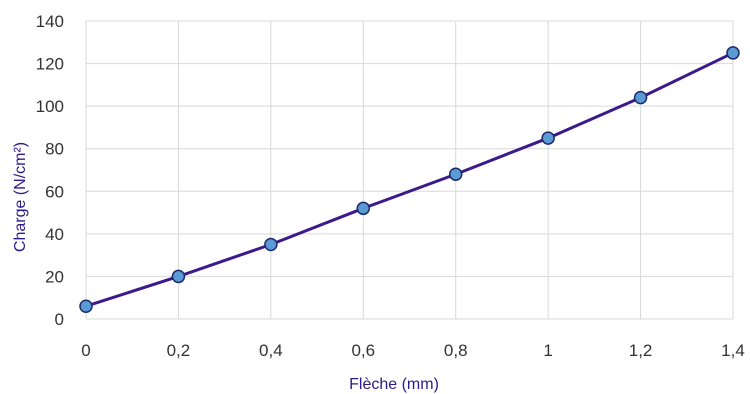  I want to click on x-axis-ticks: 0 0,2 0,4 0,6 0,8 1 1,2 1,4, so click(413, 350).